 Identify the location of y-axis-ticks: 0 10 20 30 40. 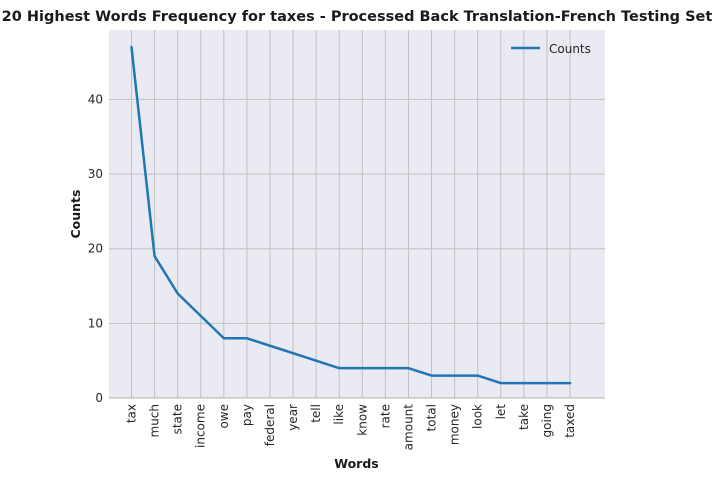
(95, 248).